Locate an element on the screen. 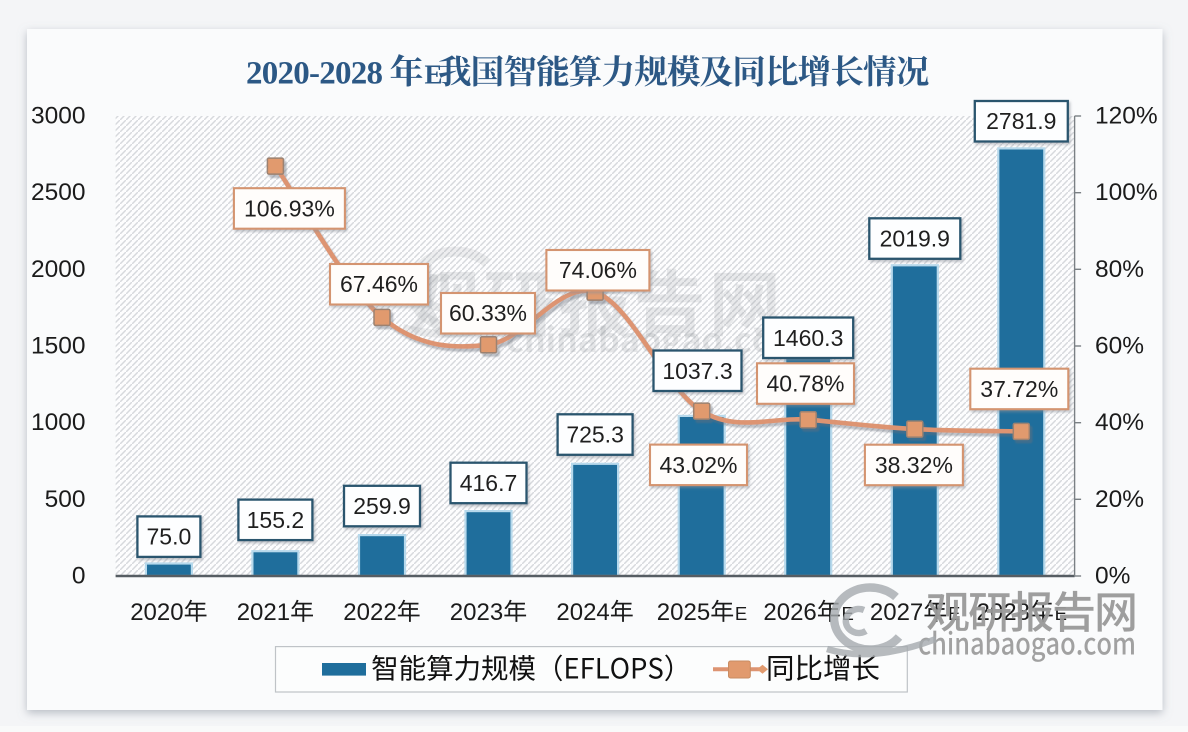 The image size is (1188, 732). svg-text: 67.46% is located at coordinates (379, 284).